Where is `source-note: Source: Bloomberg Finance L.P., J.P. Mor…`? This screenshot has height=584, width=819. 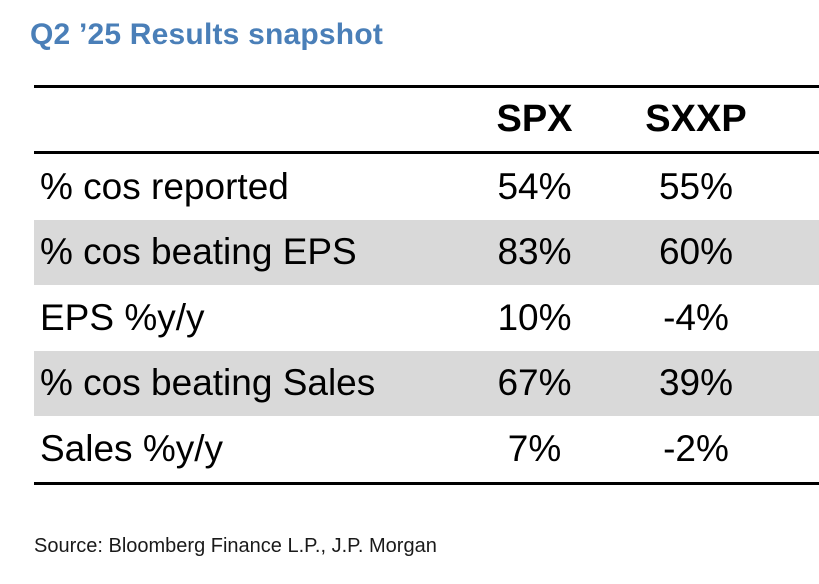
source-note: Source: Bloomberg Finance L.P., J.P. Mor… is located at coordinates (235, 546).